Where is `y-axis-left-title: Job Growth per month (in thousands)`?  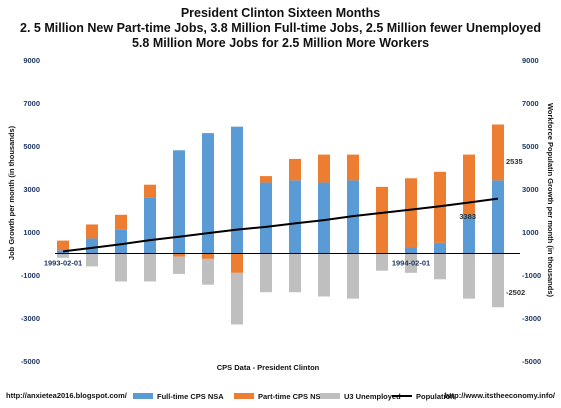
y-axis-left-title: Job Growth per month (in thousands) is located at coordinates (11, 192).